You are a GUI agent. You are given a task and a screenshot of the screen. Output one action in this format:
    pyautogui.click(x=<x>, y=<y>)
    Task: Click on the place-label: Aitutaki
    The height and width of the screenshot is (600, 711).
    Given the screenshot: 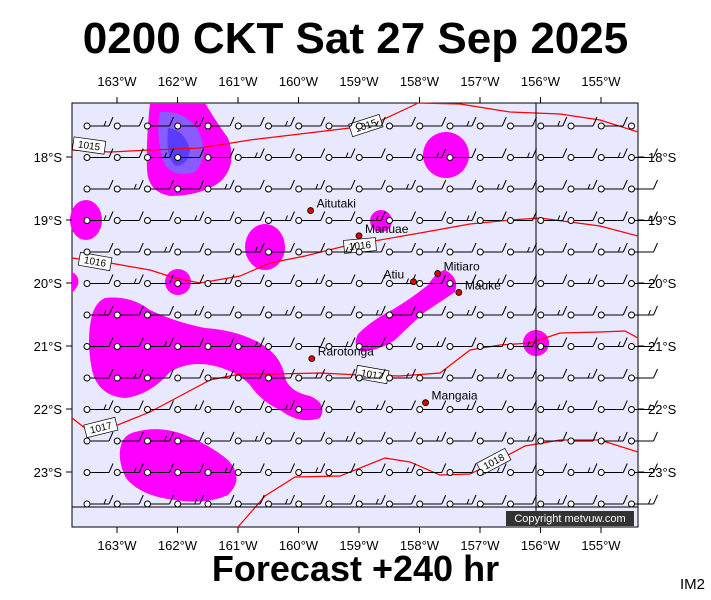 What is the action you would take?
    pyautogui.click(x=336, y=204)
    